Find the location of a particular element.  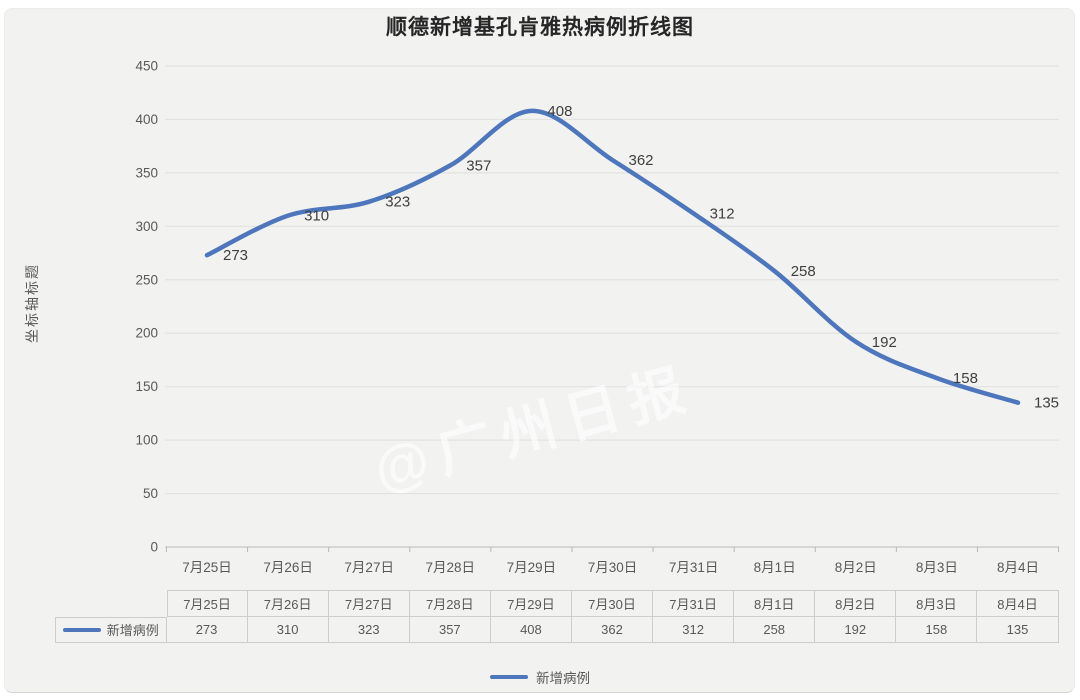

x-axis-label: 8月1日 is located at coordinates (775, 567).